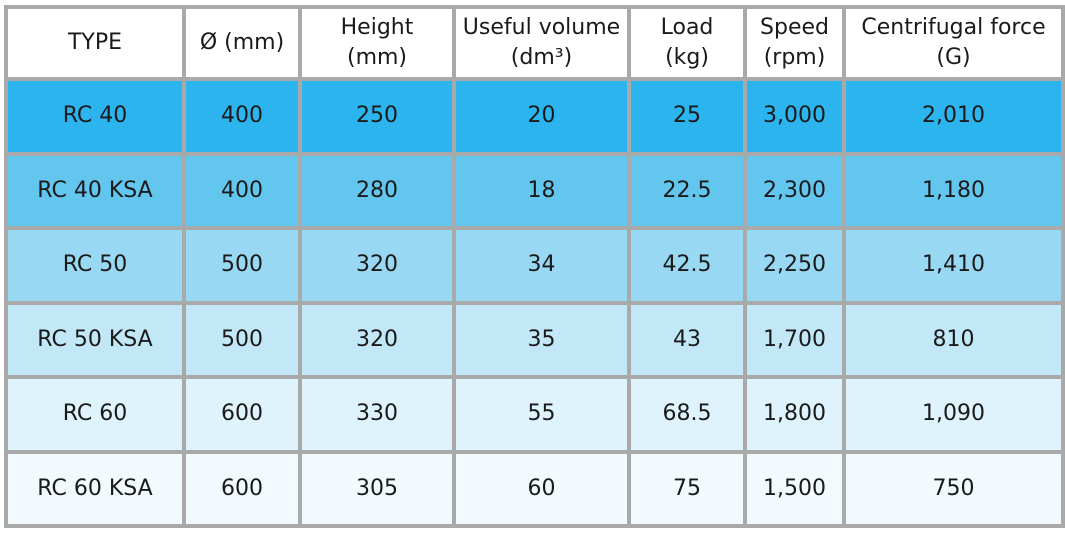 The width and height of the screenshot is (1065, 533). What do you see at coordinates (794, 414) in the screenshot?
I see `cell-speed: 1,800` at bounding box center [794, 414].